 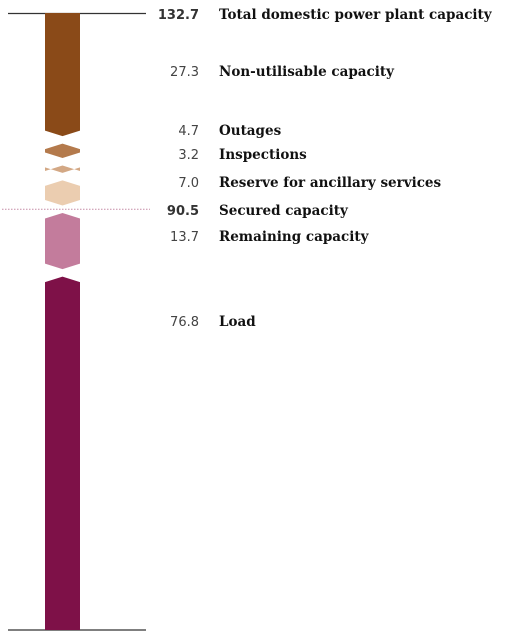 I want to click on segment-value-remaining-capacity: 13.7, so click(x=184, y=237).